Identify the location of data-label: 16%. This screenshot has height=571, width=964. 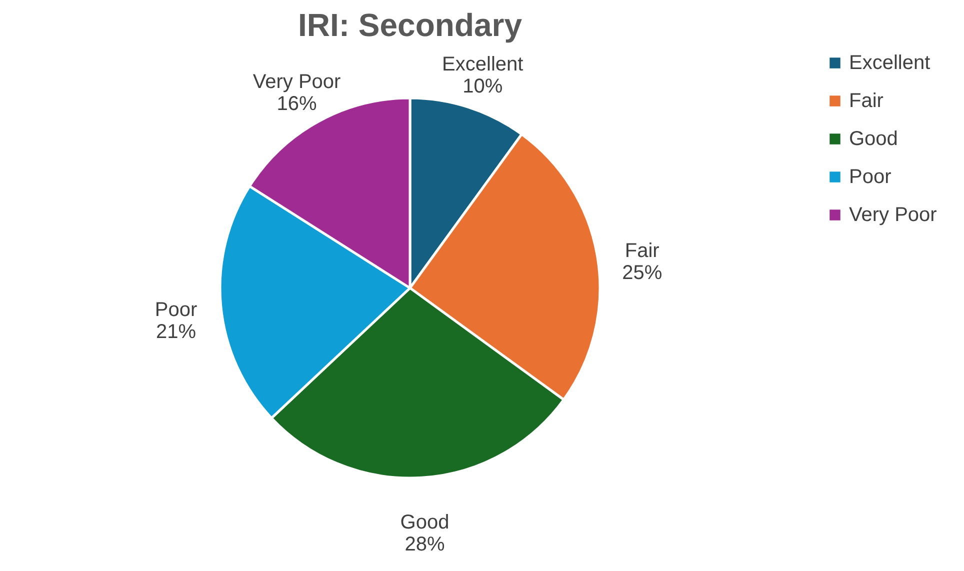
(297, 104).